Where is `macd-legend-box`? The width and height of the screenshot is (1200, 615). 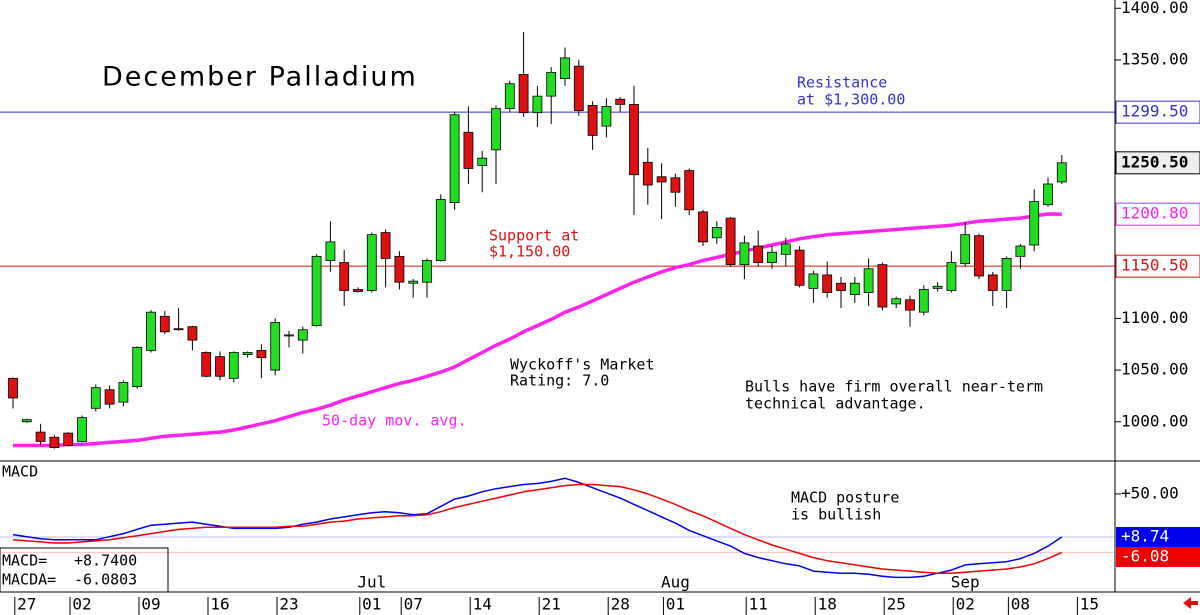 macd-legend-box is located at coordinates (84, 570).